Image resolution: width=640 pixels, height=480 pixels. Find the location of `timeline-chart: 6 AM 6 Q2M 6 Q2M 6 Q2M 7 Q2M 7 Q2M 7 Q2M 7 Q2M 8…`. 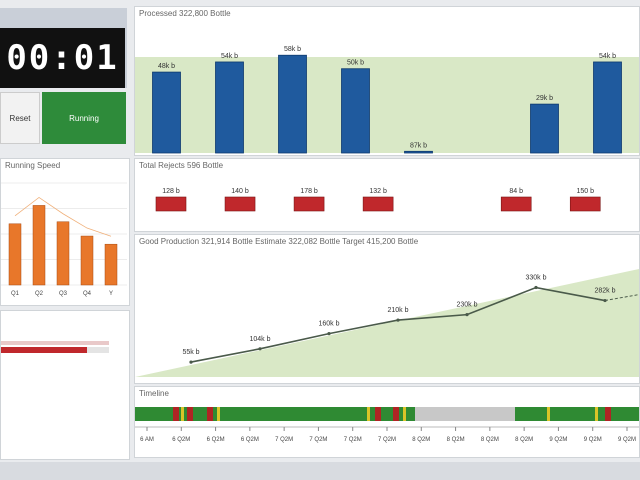

timeline-chart: 6 AM 6 Q2M 6 Q2M 6 Q2M 7 Q2M 7 Q2M 7 Q2M 7 Q2M 8… is located at coordinates (387, 429).